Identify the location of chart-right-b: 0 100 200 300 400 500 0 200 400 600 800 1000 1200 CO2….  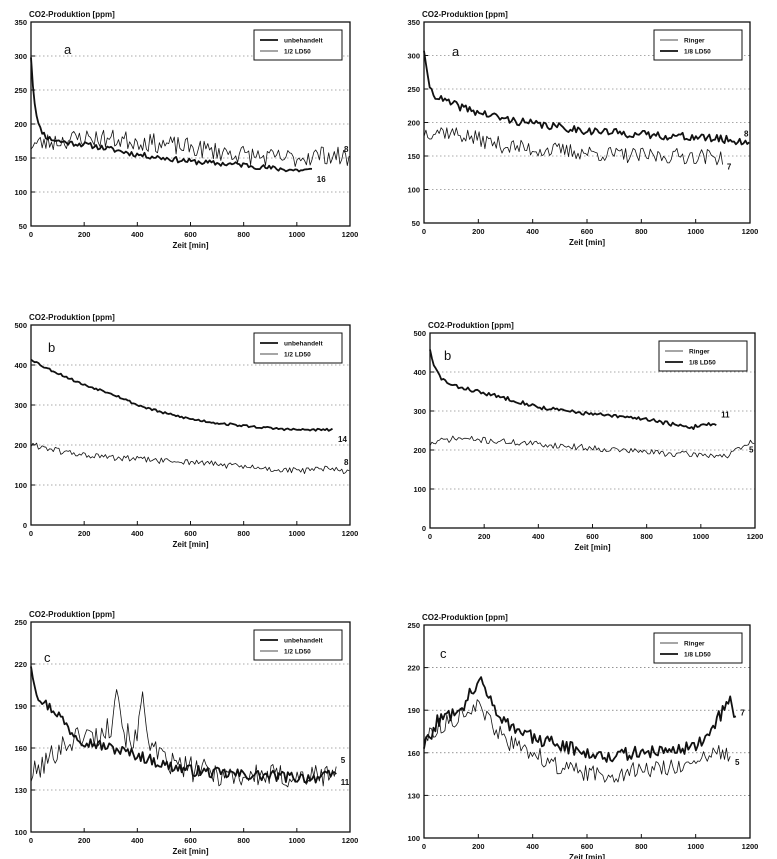
(588, 436).